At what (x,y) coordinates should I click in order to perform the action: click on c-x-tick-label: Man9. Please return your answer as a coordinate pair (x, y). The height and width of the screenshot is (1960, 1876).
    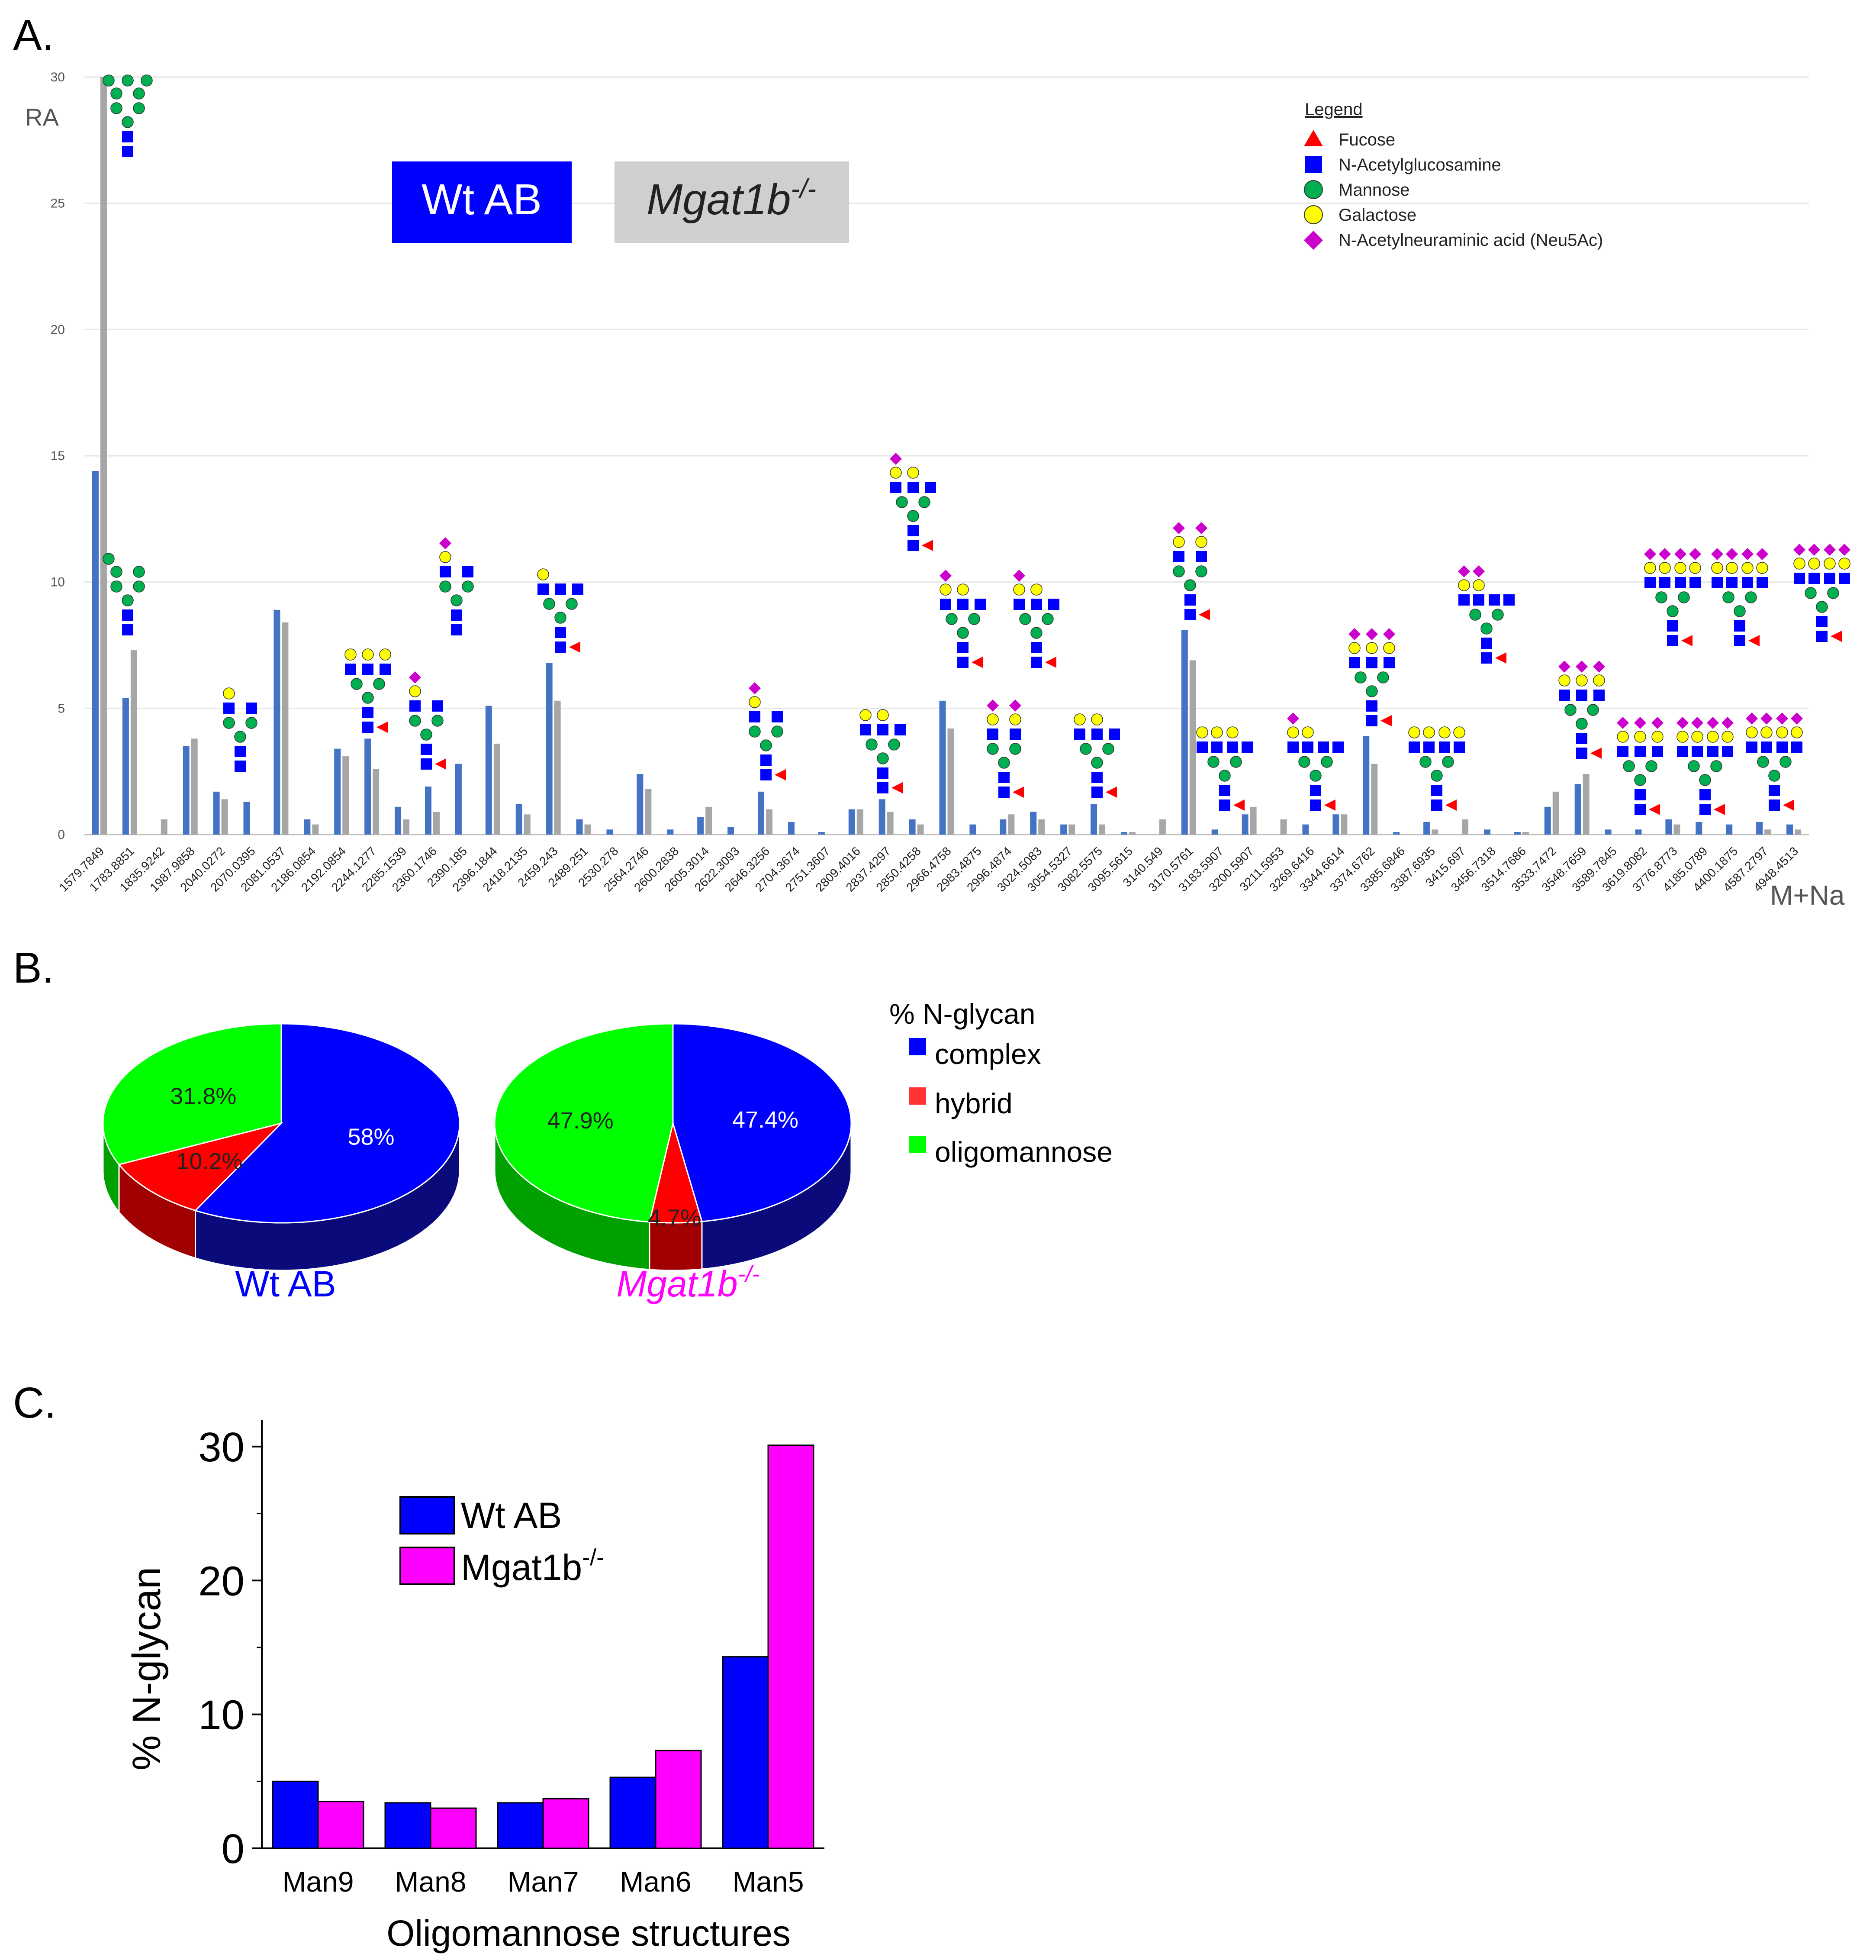
    Looking at the image, I should click on (318, 1882).